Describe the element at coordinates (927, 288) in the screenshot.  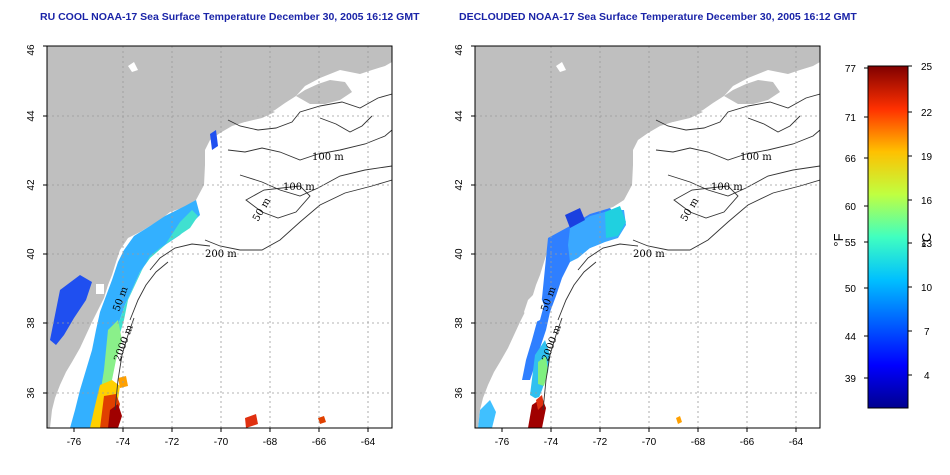
I see `celsius-tick: 10` at that location.